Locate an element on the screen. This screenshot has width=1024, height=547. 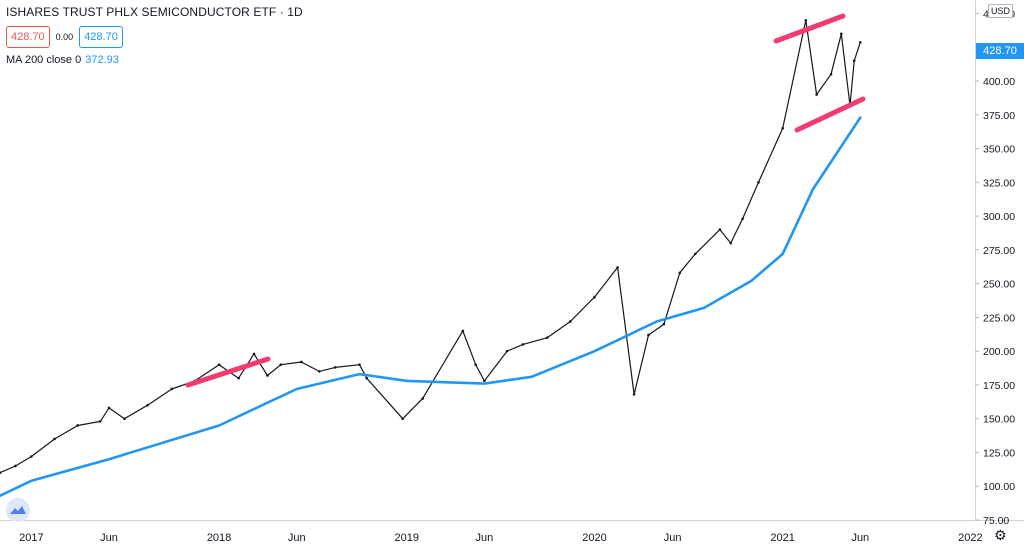
trendline-2018-top is located at coordinates (228, 372).